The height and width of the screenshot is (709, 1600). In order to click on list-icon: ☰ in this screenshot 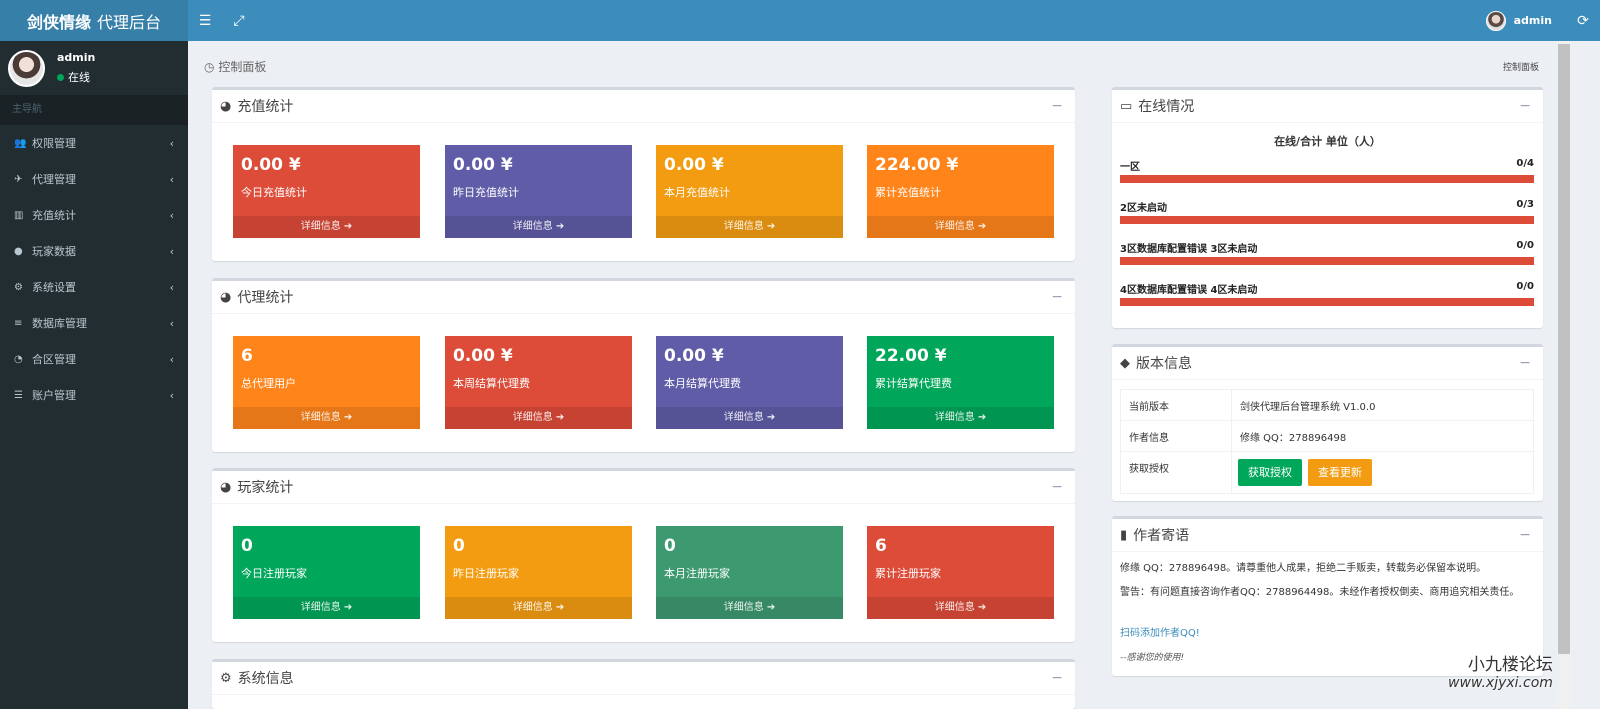, I will do `click(18, 395)`.